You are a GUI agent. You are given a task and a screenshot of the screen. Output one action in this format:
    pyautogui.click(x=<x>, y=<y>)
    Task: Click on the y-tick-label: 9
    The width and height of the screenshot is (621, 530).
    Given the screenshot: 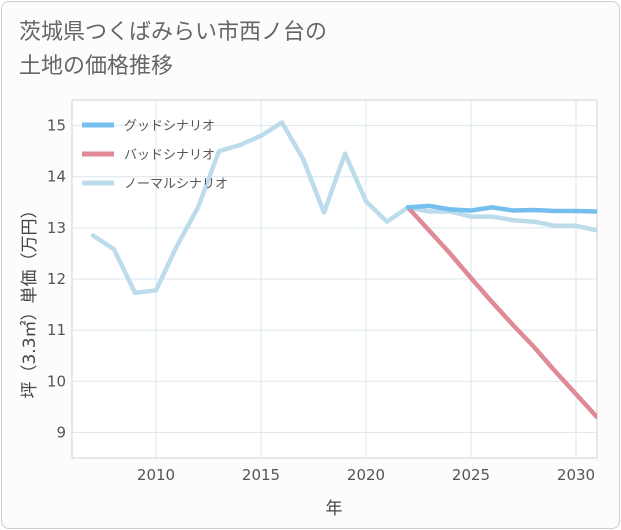 What is the action you would take?
    pyautogui.click(x=61, y=432)
    